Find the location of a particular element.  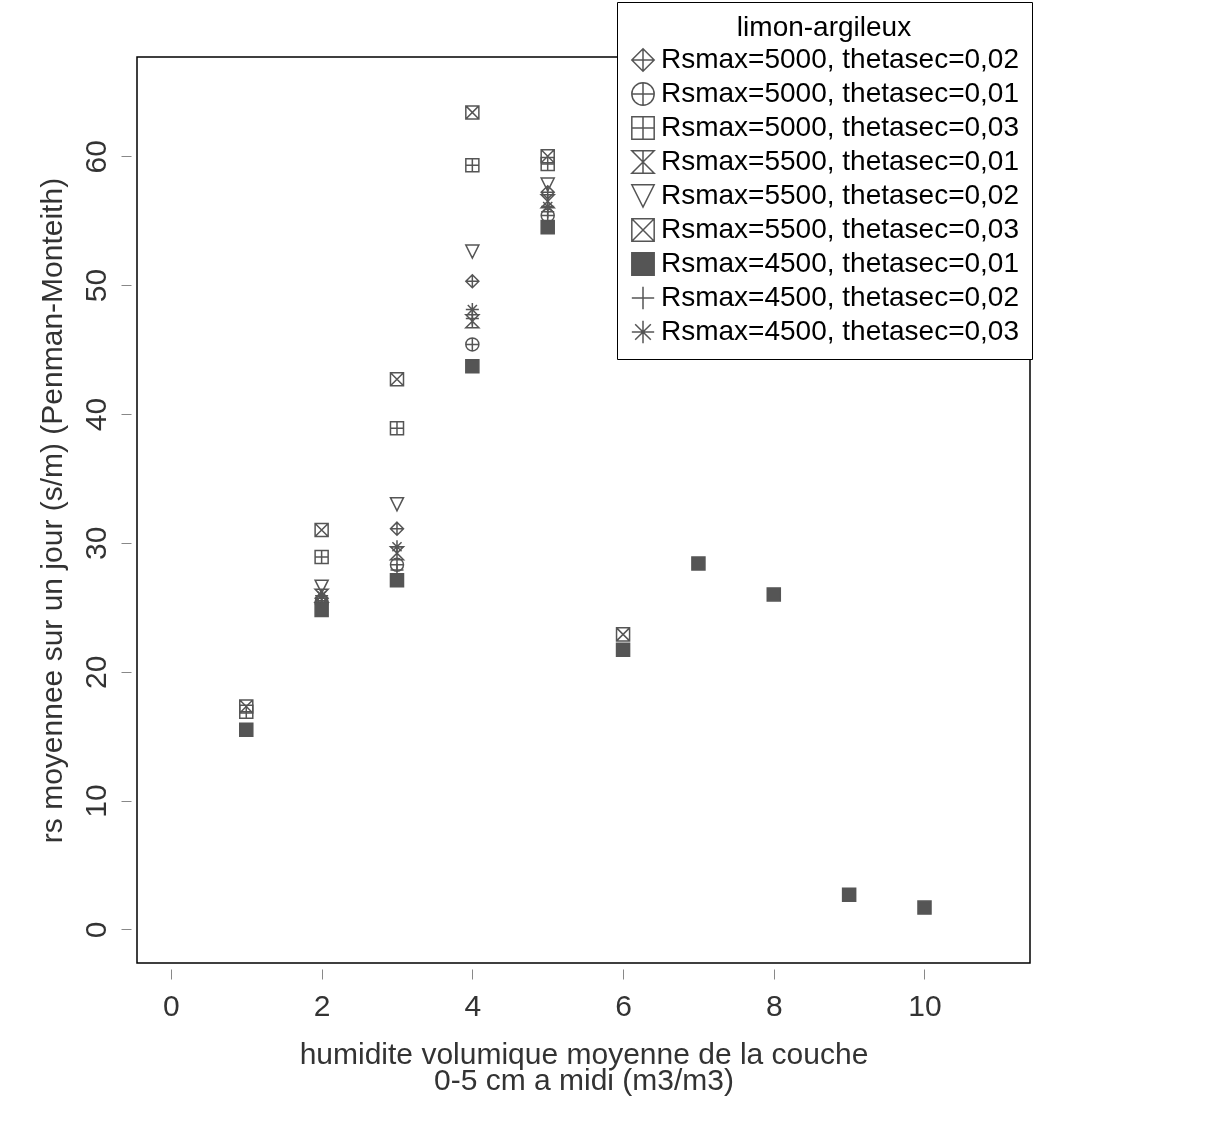

x-tick-label: 8 is located at coordinates (774, 1005).